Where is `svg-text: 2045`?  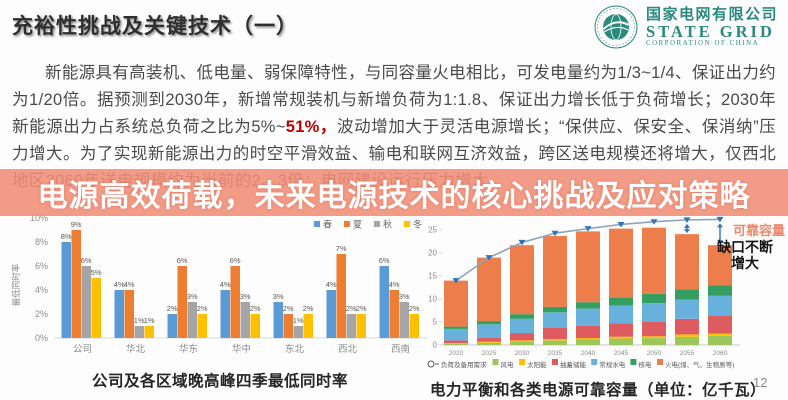
svg-text: 2045 is located at coordinates (621, 353).